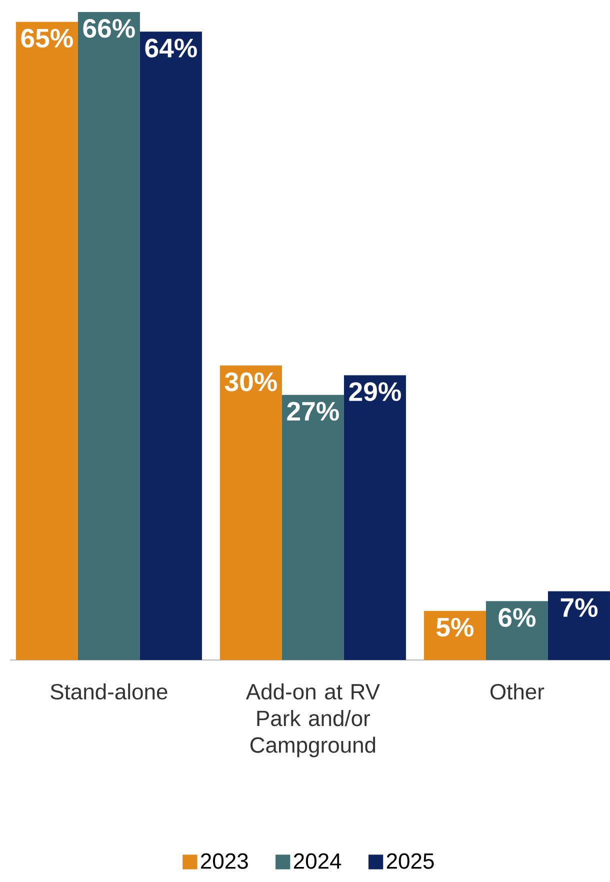  What do you see at coordinates (517, 617) in the screenshot?
I see `data-label: 6%` at bounding box center [517, 617].